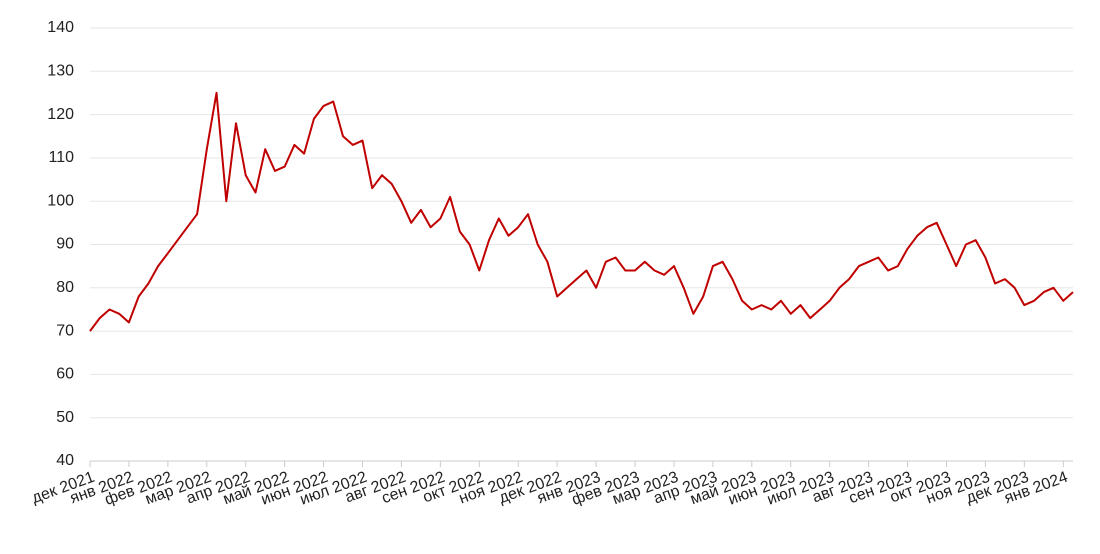 Image resolution: width=1100 pixels, height=554 pixels. I want to click on y-tick-label: 120, so click(60, 114).